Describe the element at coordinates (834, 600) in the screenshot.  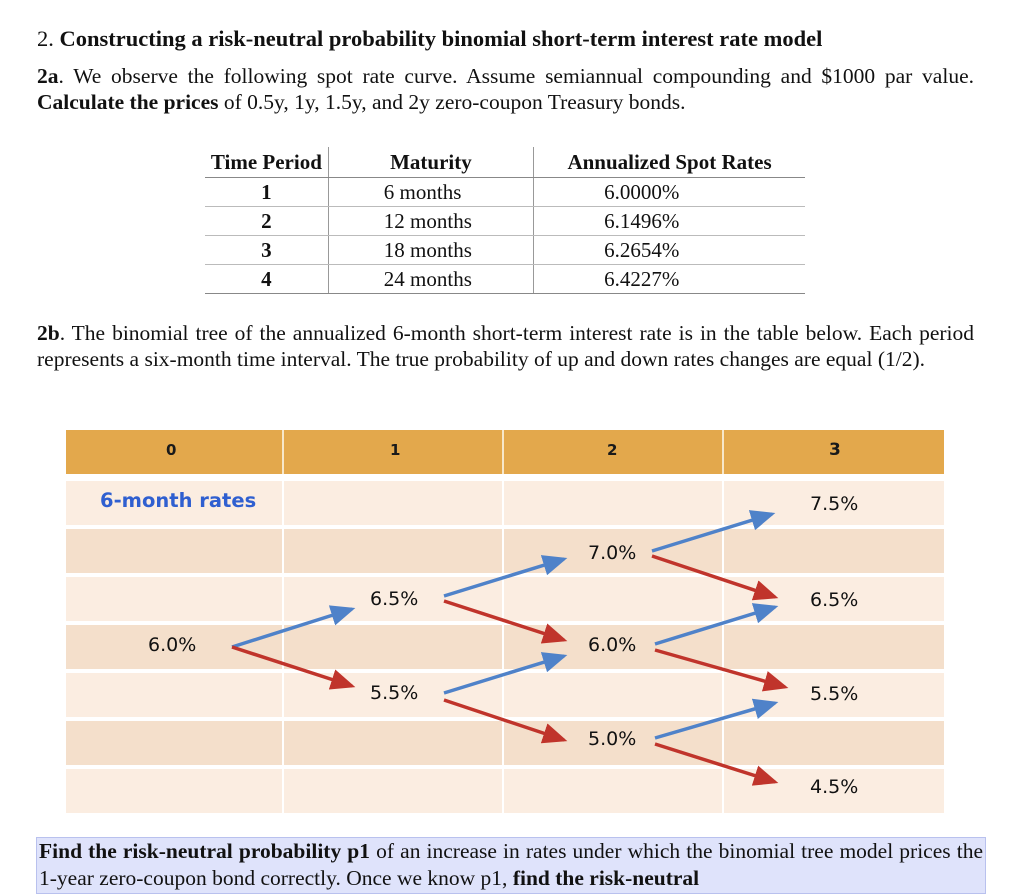
I see `rate-node-t3-uud: 6.5%` at that location.